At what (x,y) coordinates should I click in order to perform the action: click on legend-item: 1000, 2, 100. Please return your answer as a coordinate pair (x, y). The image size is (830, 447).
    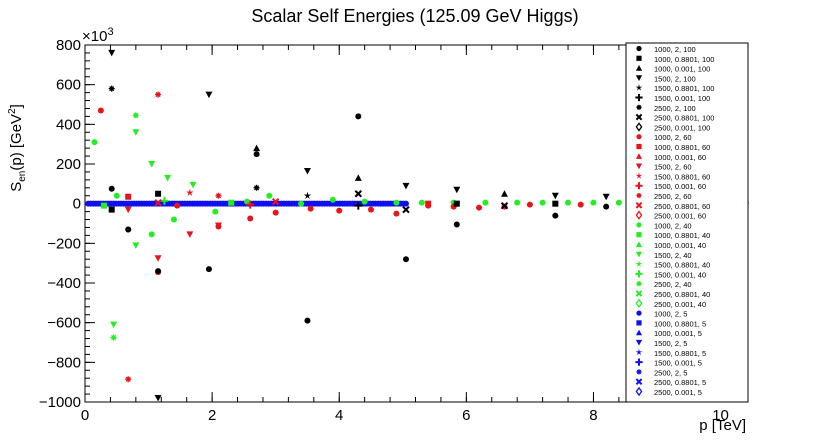
    Looking at the image, I should click on (666, 49).